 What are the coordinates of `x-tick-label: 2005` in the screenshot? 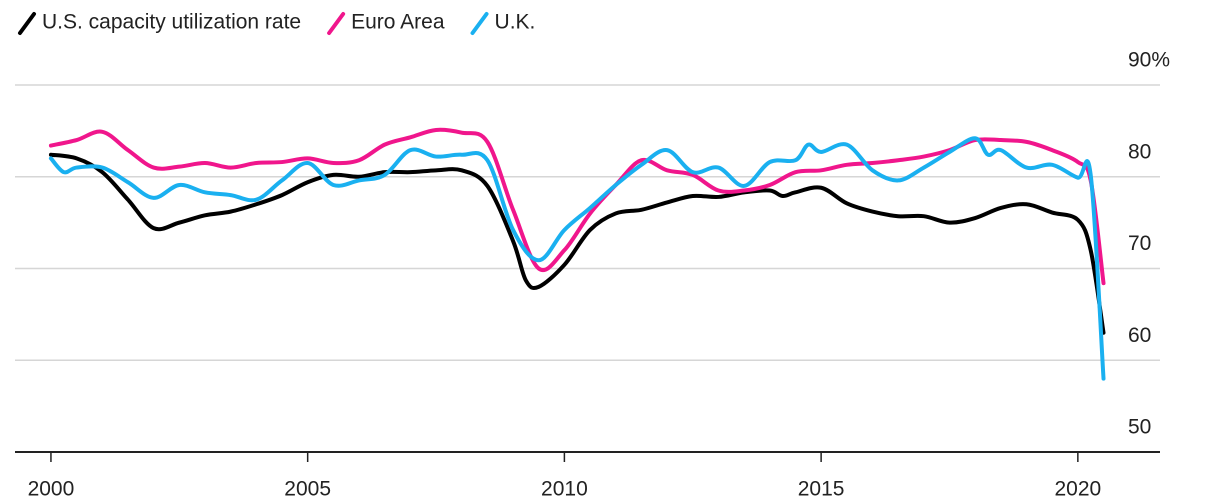 It's located at (307, 489).